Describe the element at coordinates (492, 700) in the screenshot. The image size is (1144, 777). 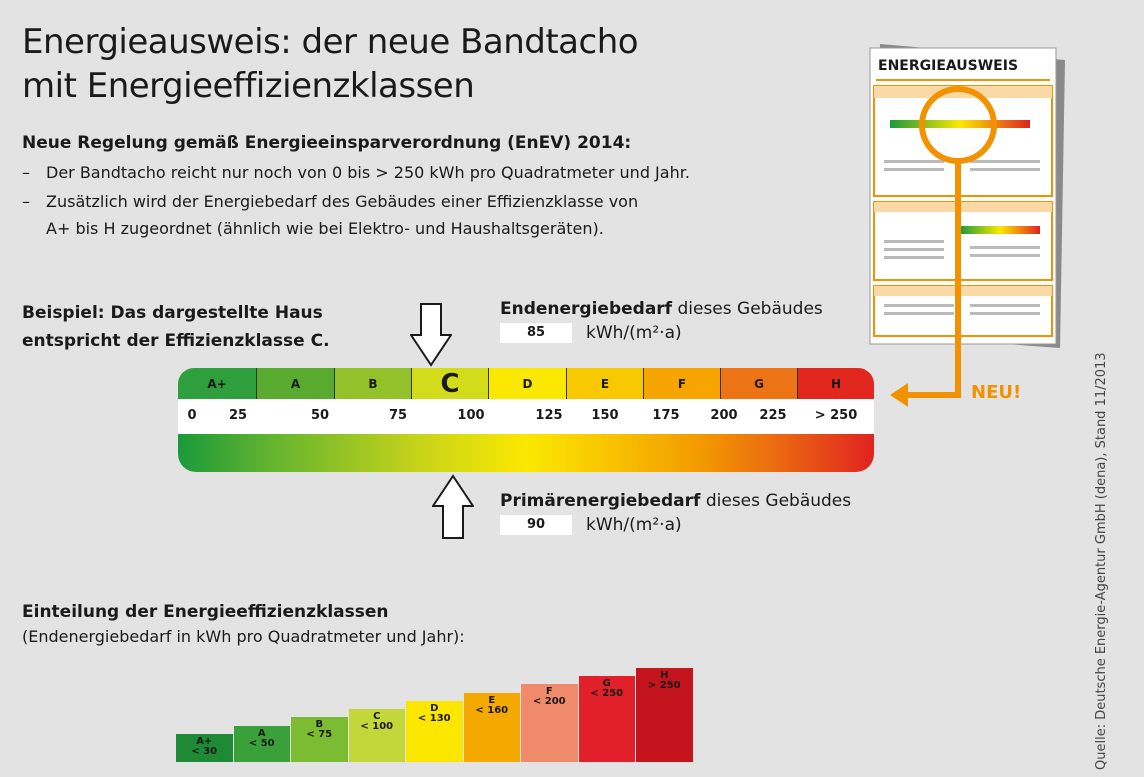
I see `step-class-label: E` at that location.